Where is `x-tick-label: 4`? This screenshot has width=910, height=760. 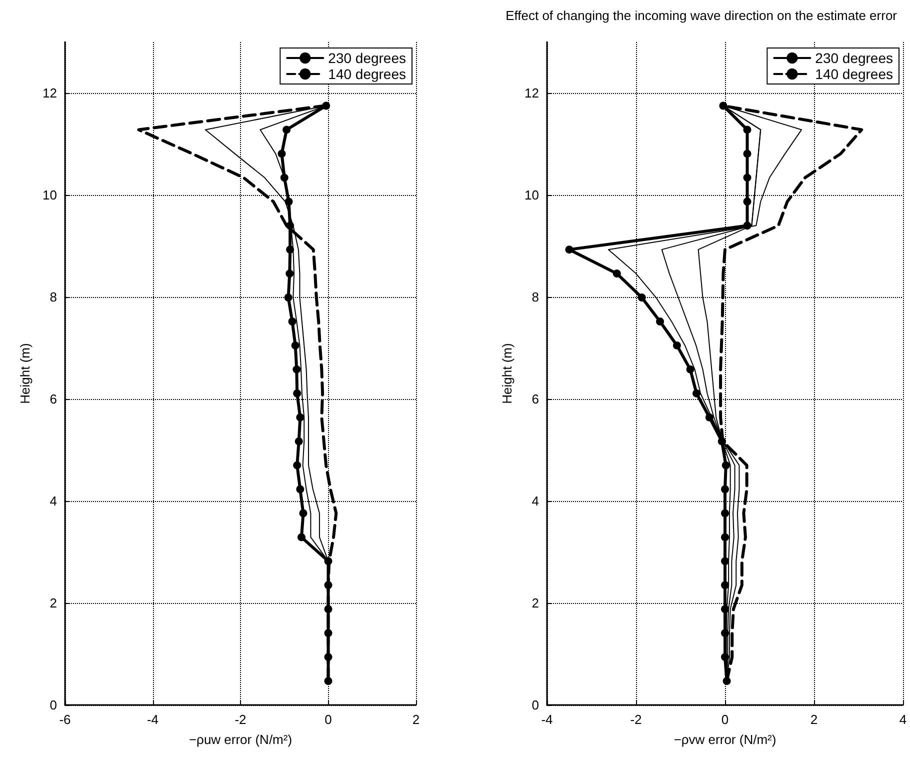
x-tick-label: 4 is located at coordinates (903, 719).